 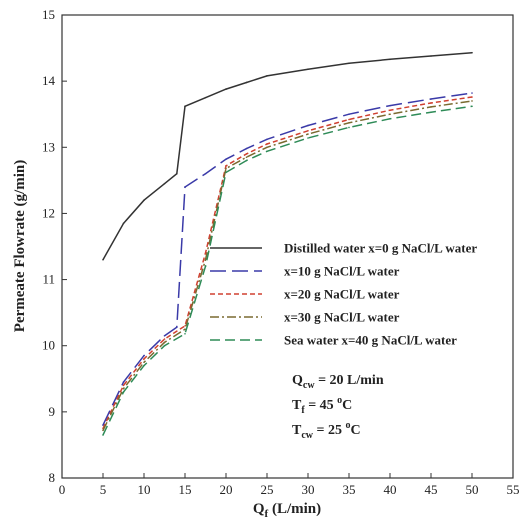 What do you see at coordinates (349, 489) in the screenshot?
I see `x-tick-label: 35` at bounding box center [349, 489].